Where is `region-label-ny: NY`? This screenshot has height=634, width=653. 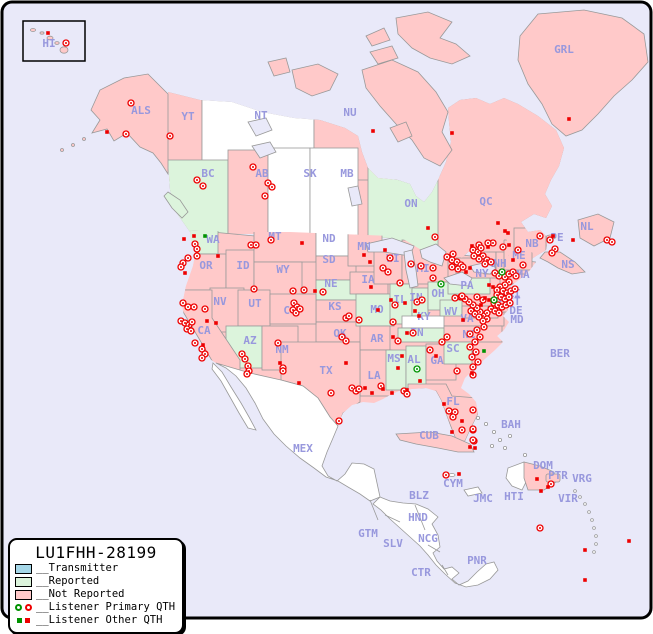 region-label-ny: NY is located at coordinates (482, 273).